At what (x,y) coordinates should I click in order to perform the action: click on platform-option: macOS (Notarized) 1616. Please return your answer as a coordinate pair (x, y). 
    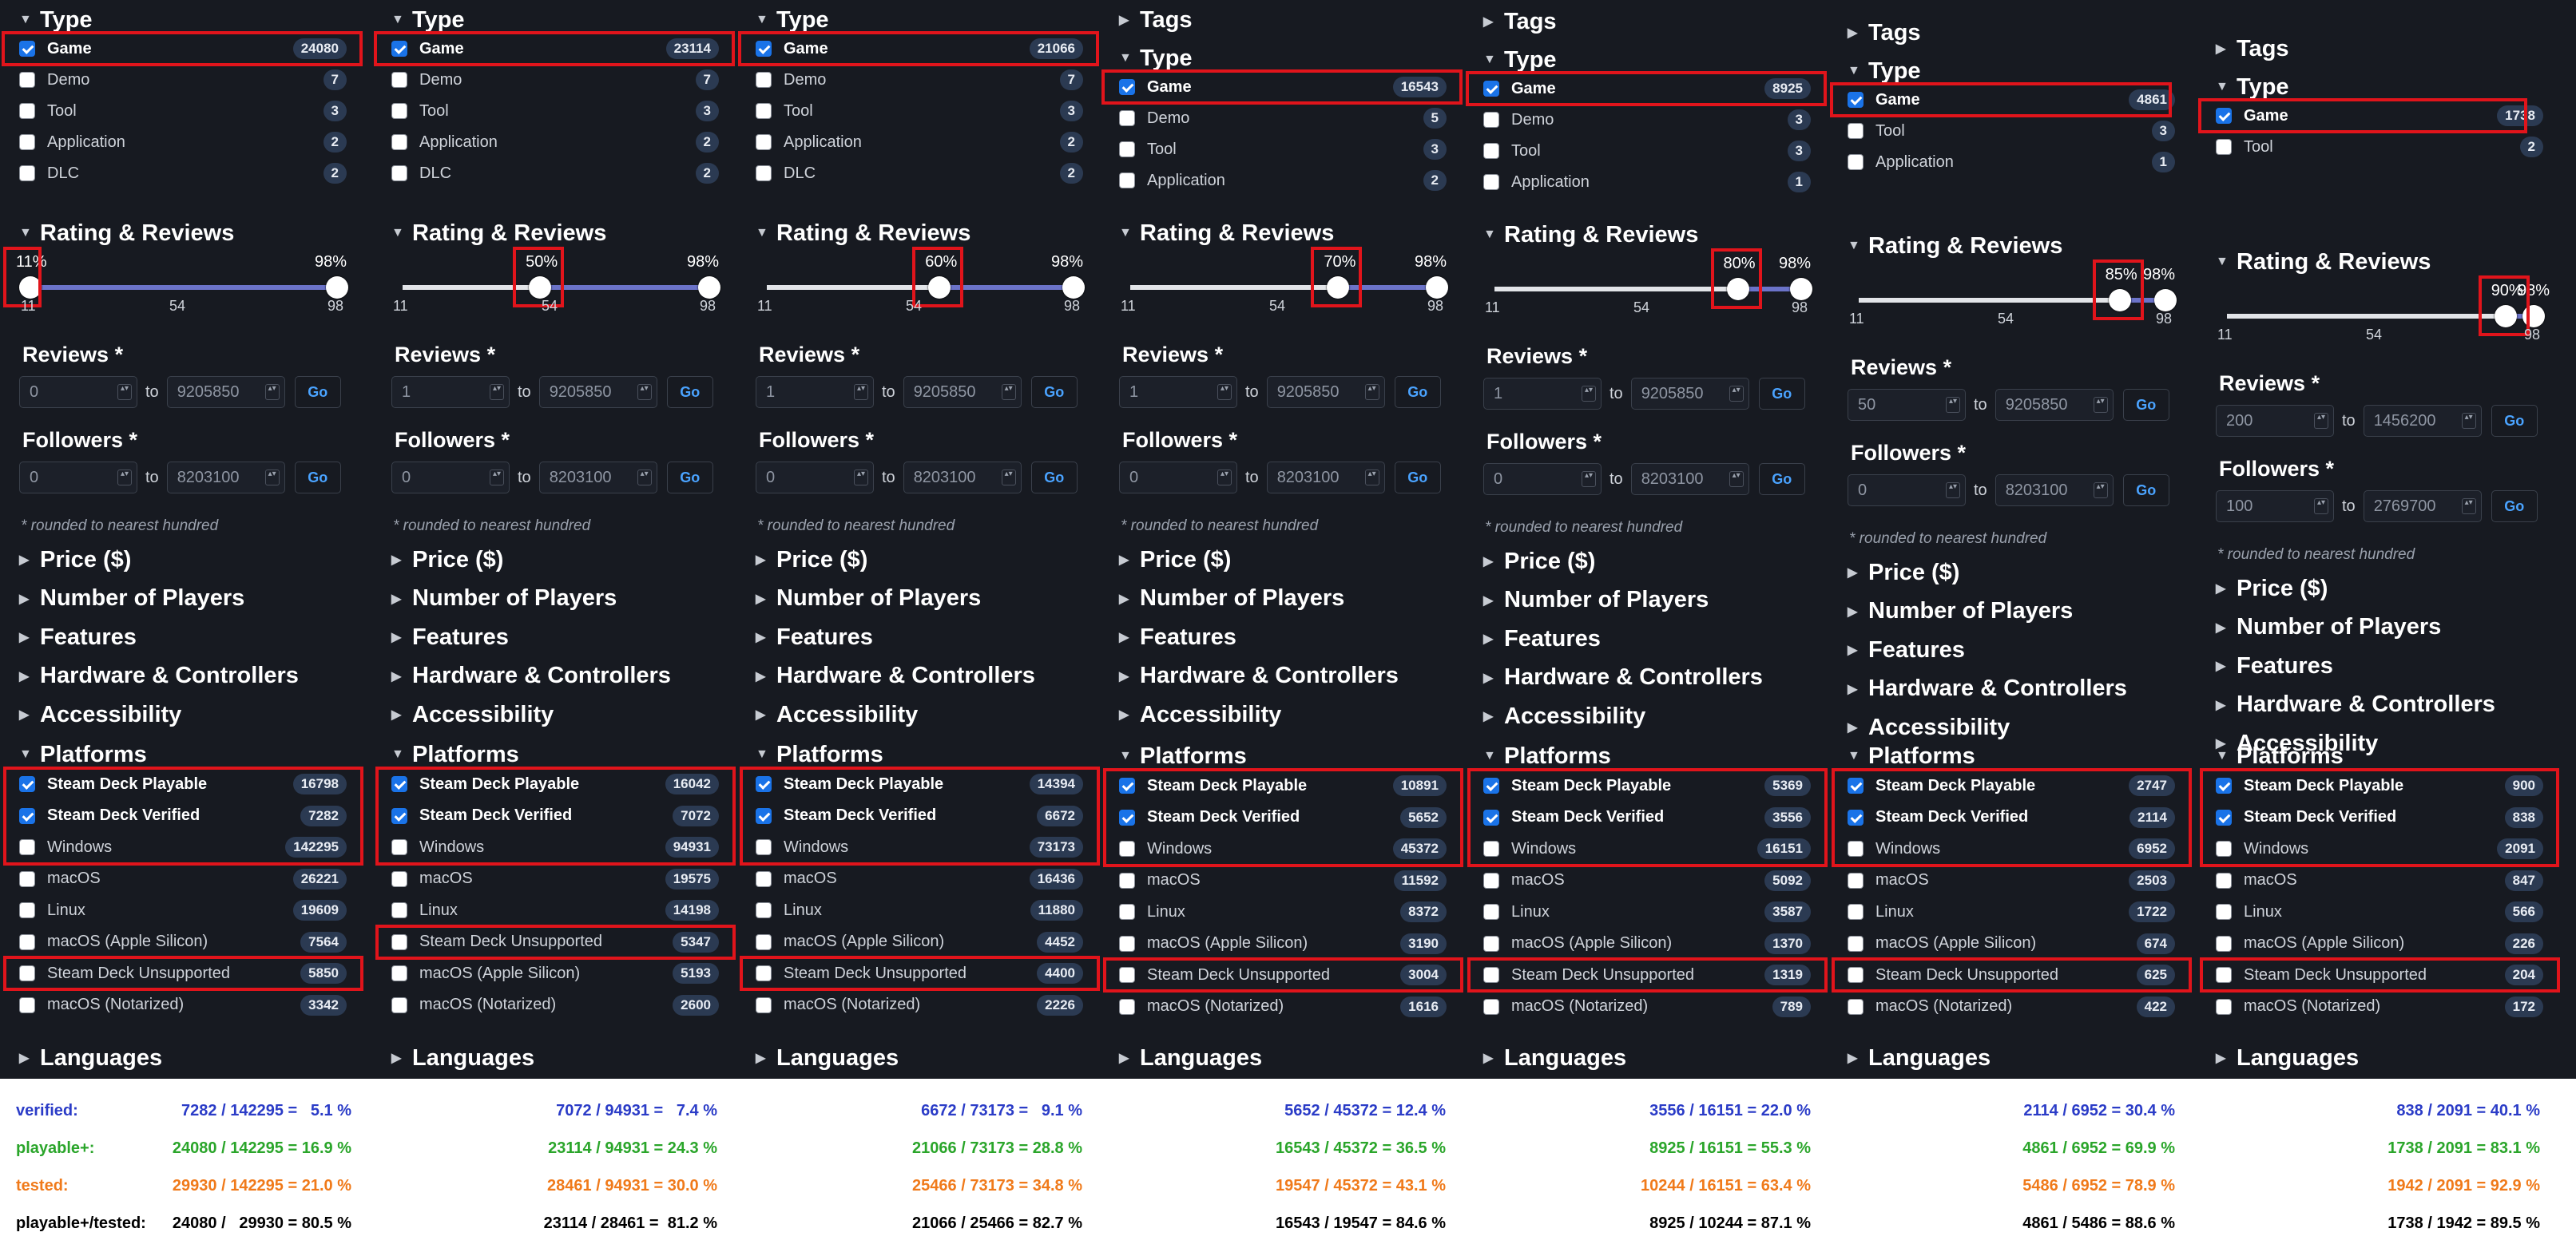
    Looking at the image, I should click on (1283, 1007).